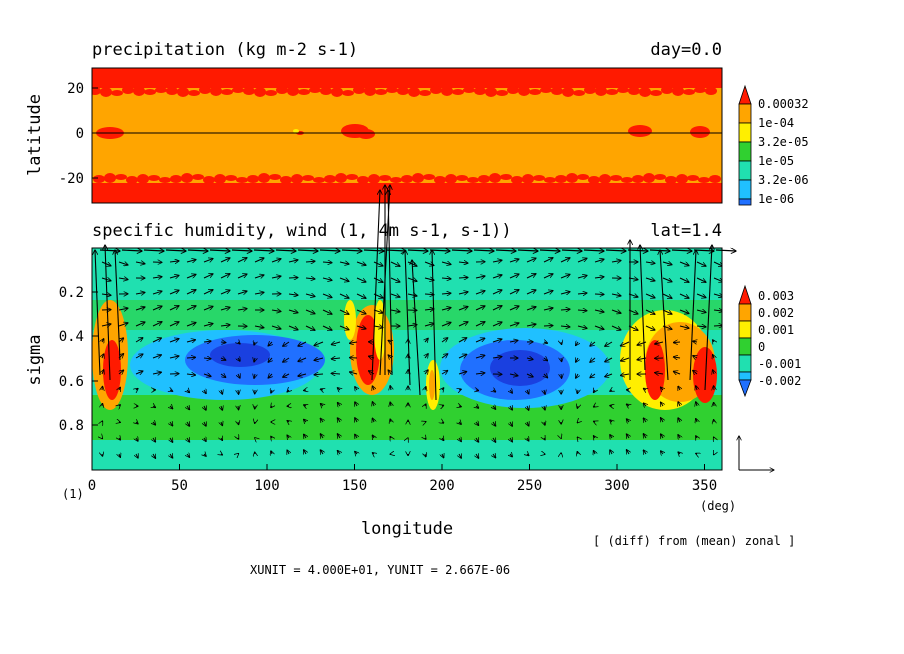  What do you see at coordinates (354, 486) in the screenshot?
I see `humidity-xtick-label: 150` at bounding box center [354, 486].